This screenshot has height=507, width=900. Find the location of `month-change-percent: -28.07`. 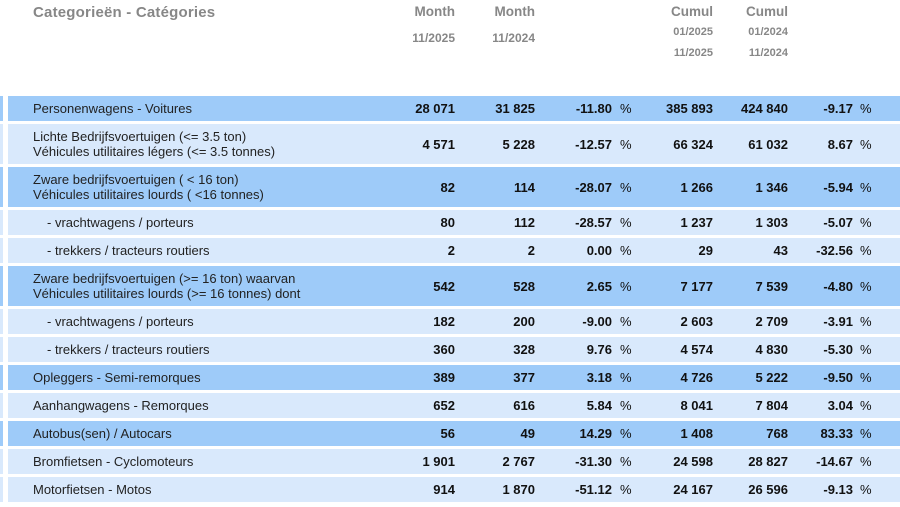

month-change-percent: -28.07 is located at coordinates (593, 187).